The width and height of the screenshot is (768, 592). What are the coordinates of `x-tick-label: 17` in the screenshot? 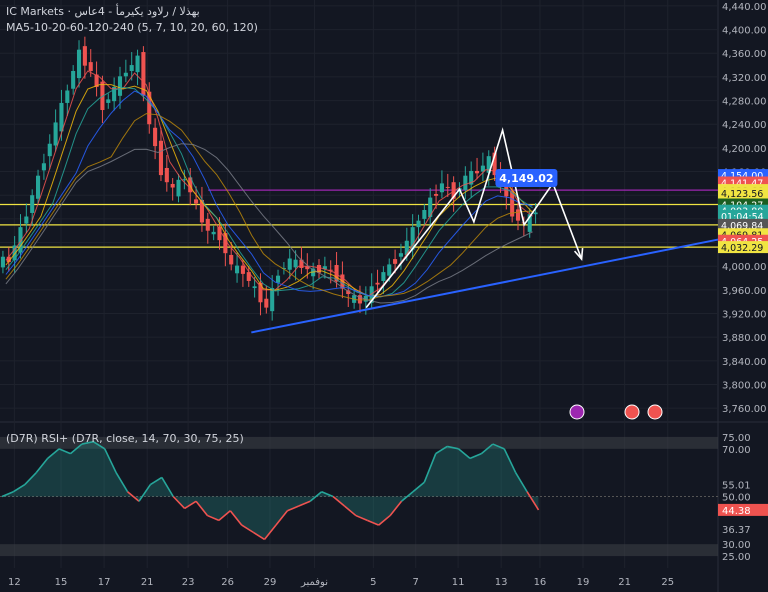 It's located at (104, 582).